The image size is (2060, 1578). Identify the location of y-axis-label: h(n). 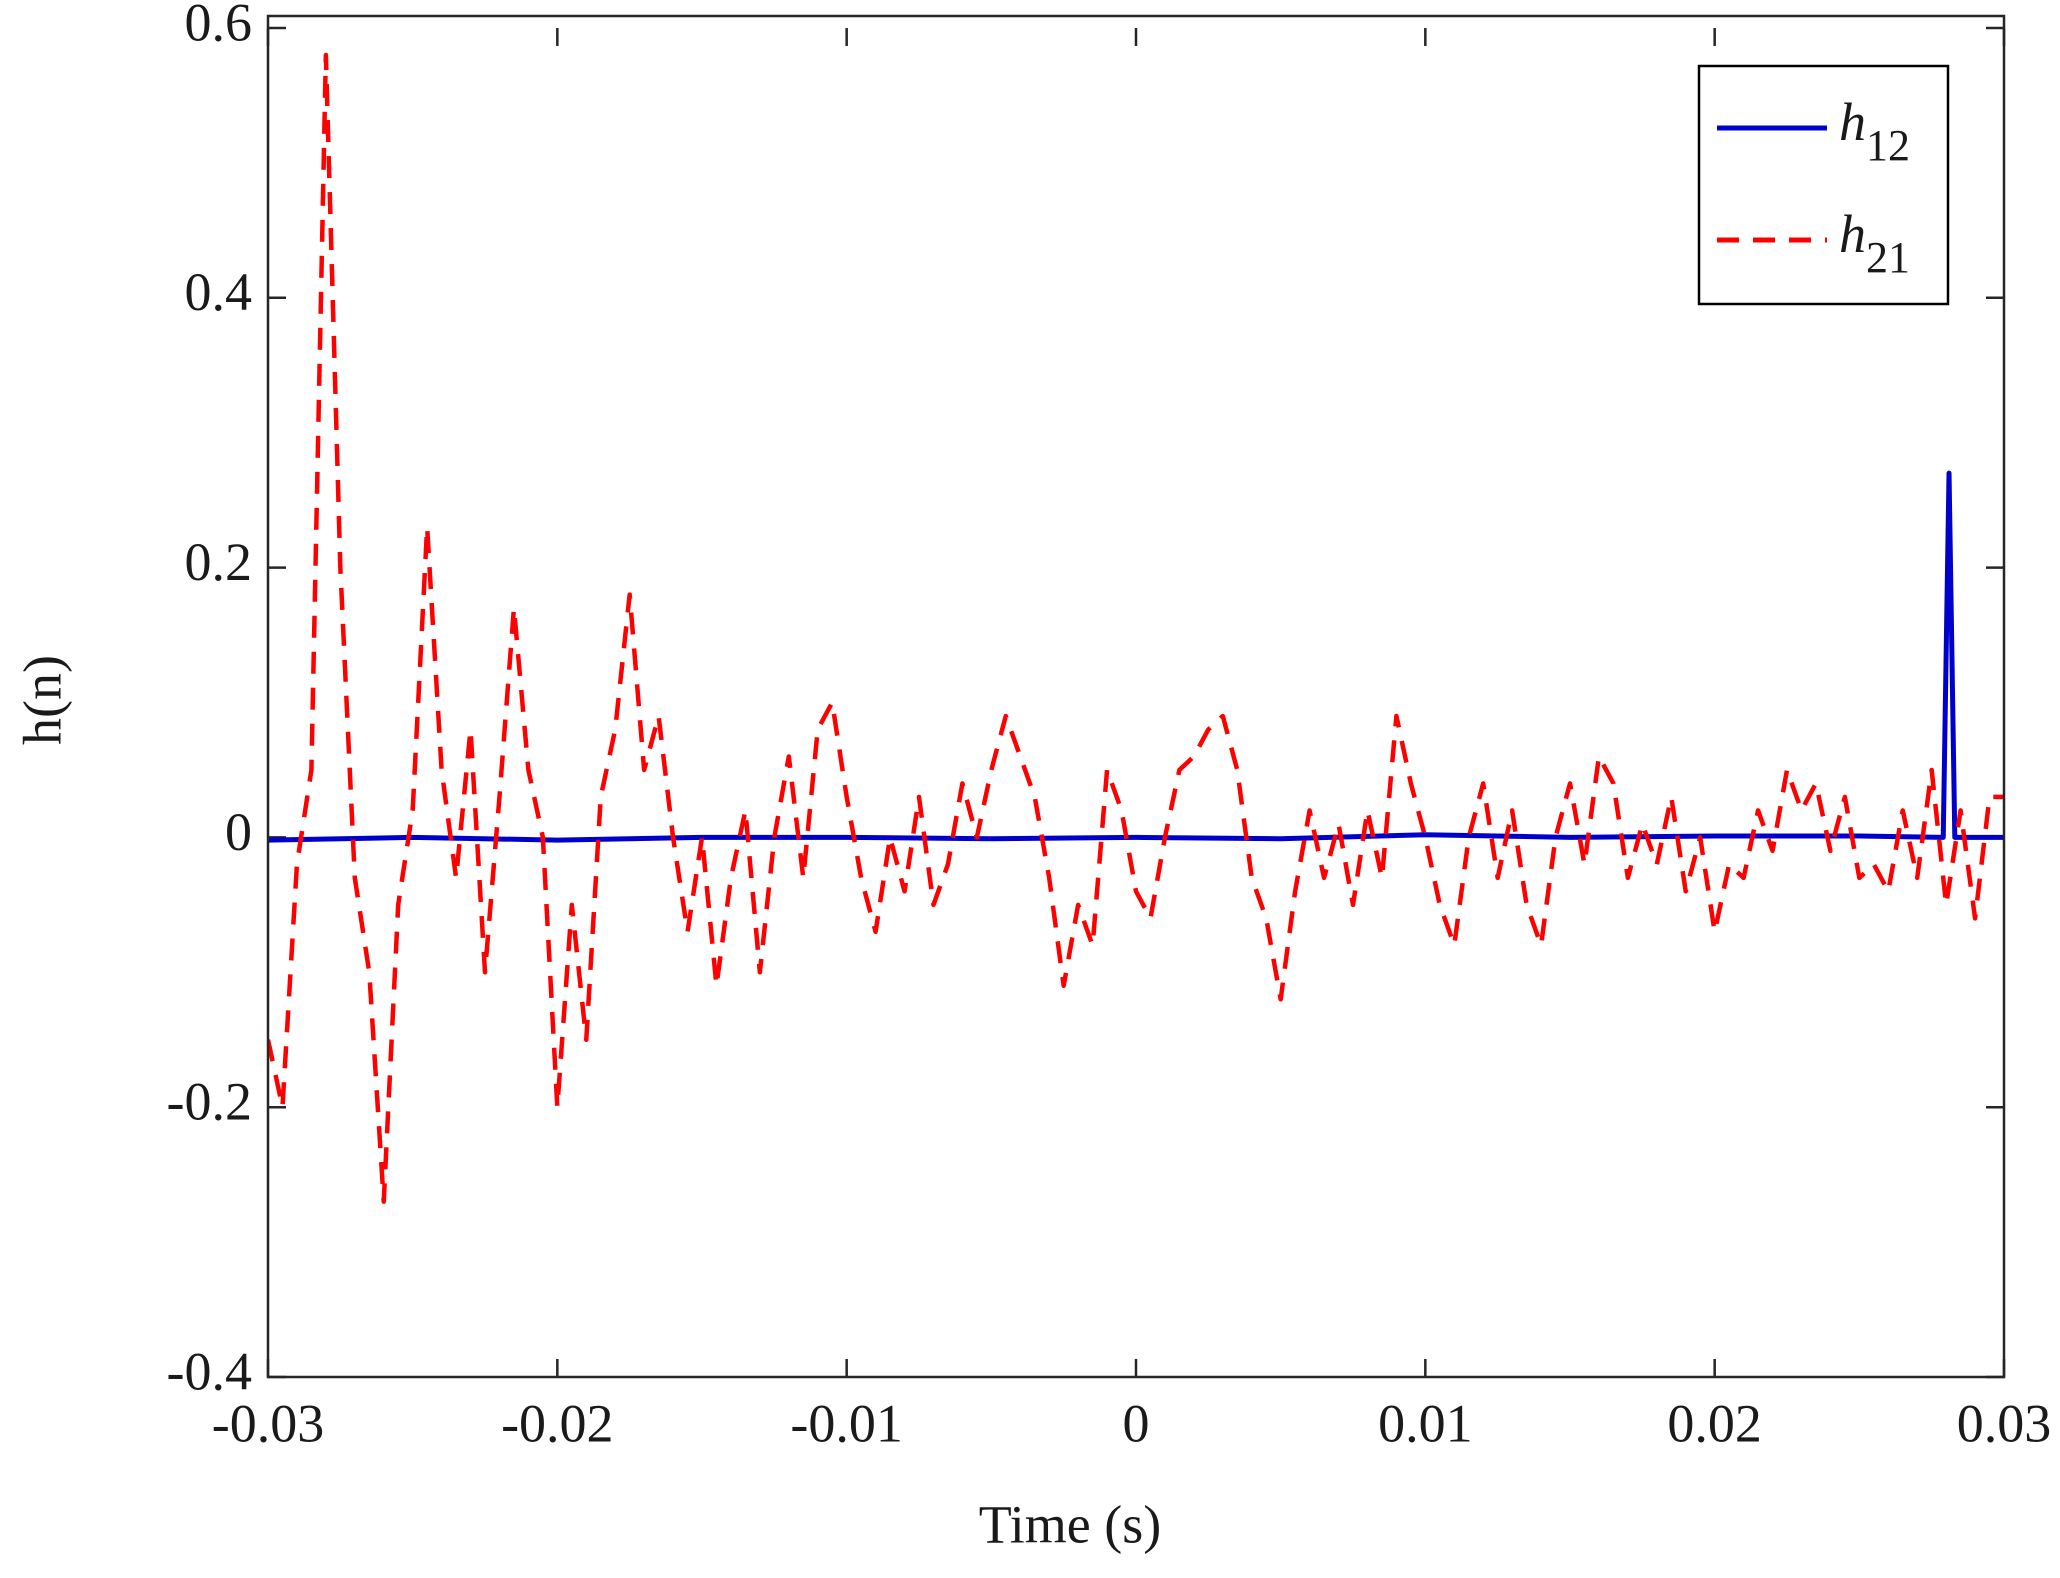
(42, 700).